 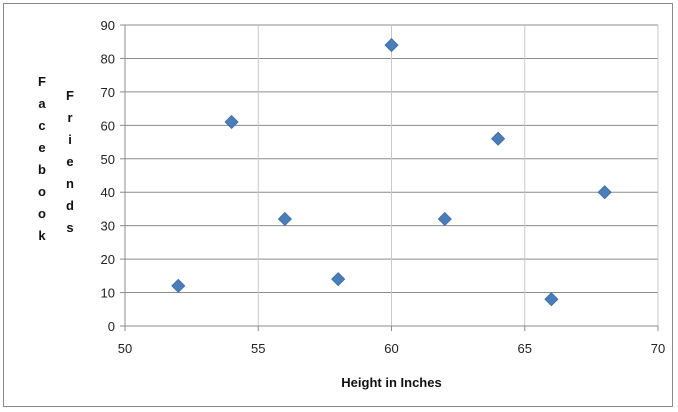 I want to click on x-tick-label: 55, so click(x=258, y=348).